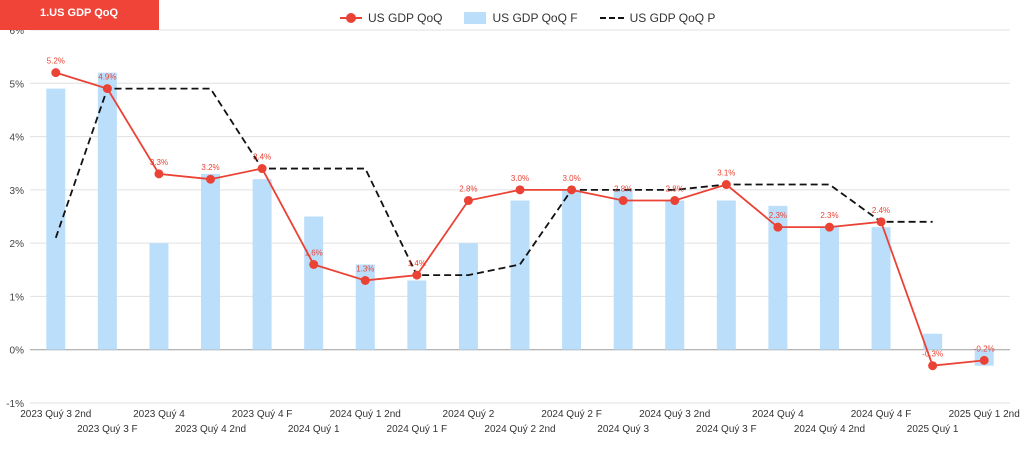  I want to click on x-tick-label: 2023 Quý 4, so click(159, 414).